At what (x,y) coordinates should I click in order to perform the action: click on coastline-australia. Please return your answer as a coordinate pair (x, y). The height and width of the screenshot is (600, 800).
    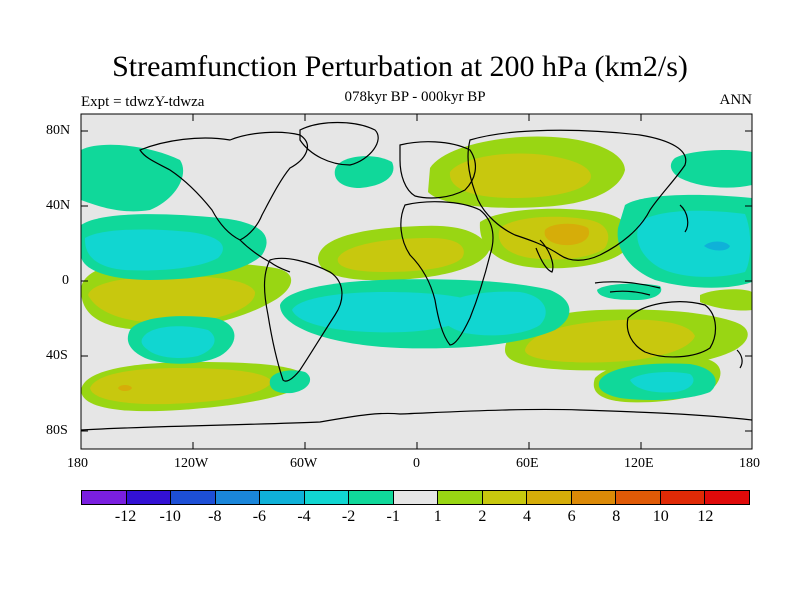
    Looking at the image, I should click on (671, 329).